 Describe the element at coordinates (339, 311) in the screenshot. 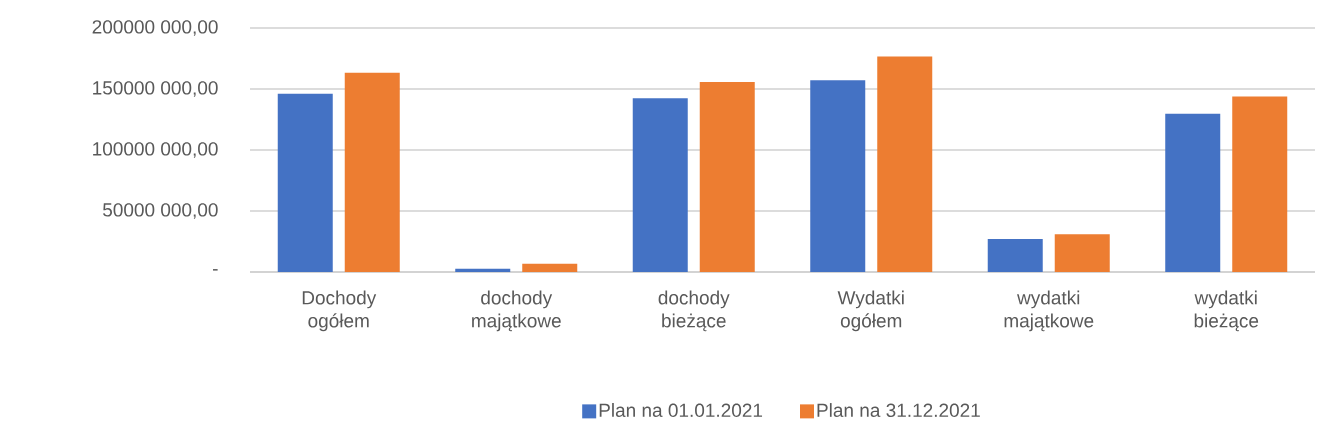

I see `x-tick-label: Dochody ogółem` at that location.